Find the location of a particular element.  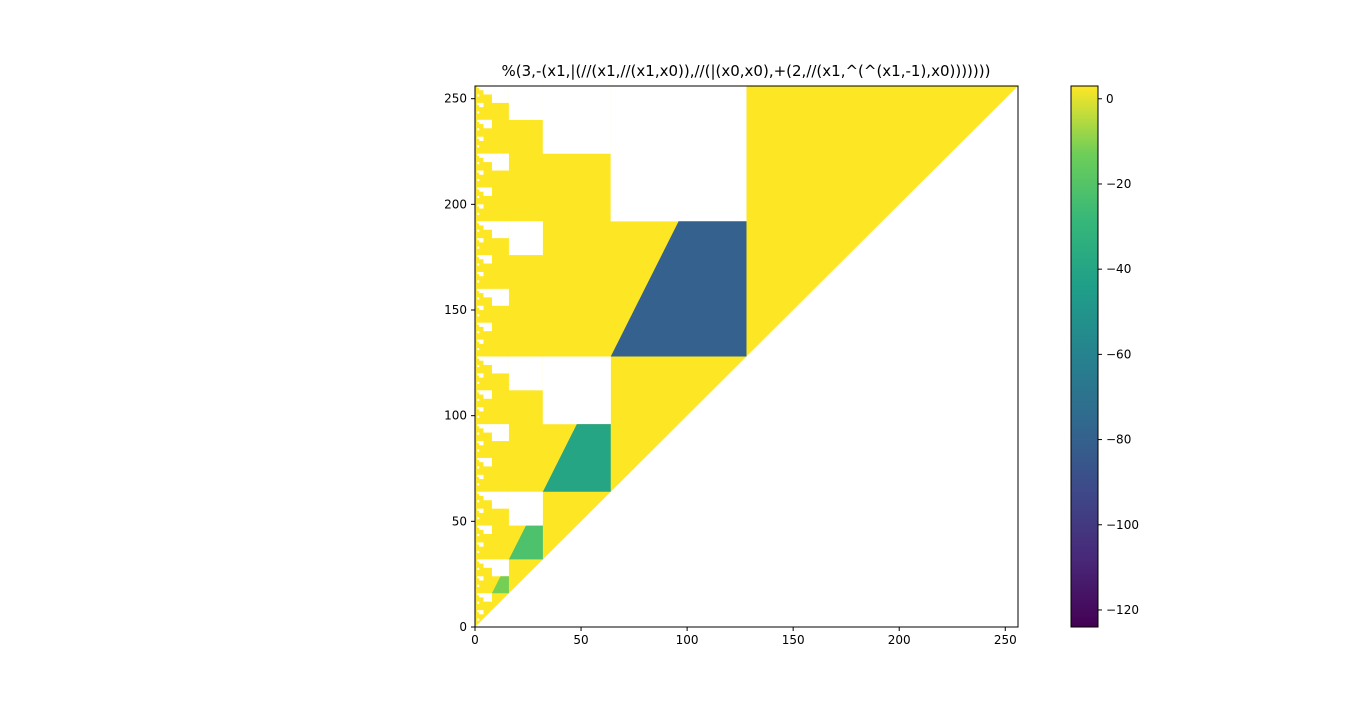

x-tick-label: 250 is located at coordinates (1005, 640).